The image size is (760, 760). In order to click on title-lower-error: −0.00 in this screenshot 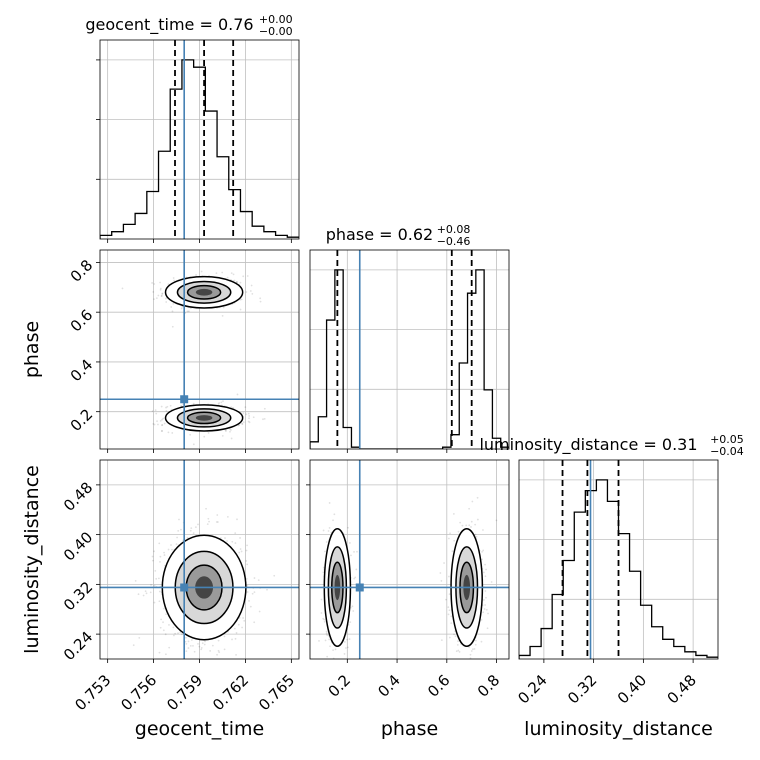, I will do `click(276, 31)`.